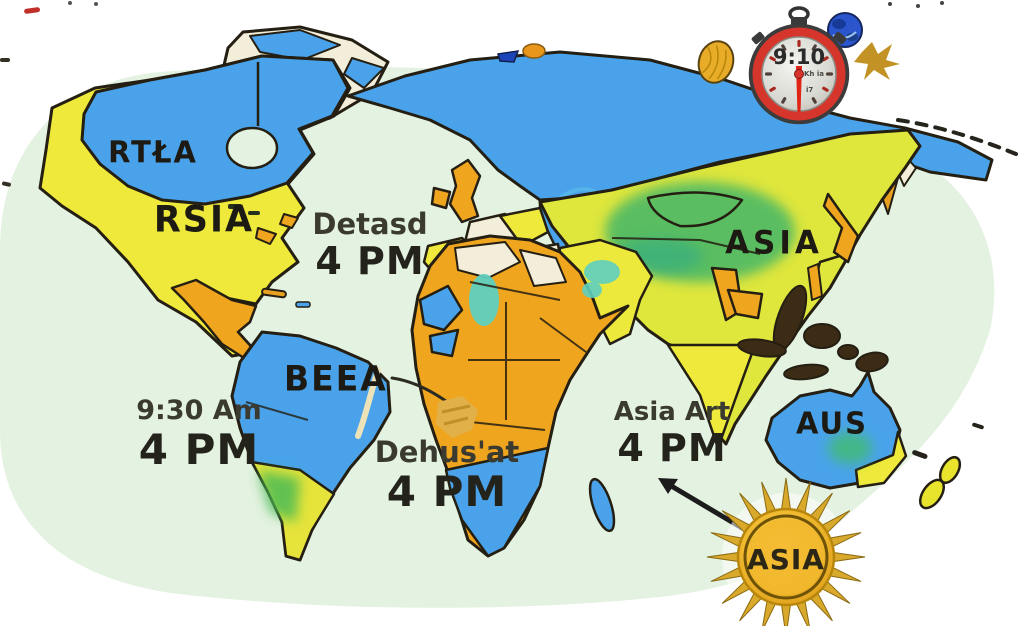 Image resolution: width=1024 pixels, height=626 pixels. What do you see at coordinates (832, 423) in the screenshot?
I see `label-australia: AUS` at bounding box center [832, 423].